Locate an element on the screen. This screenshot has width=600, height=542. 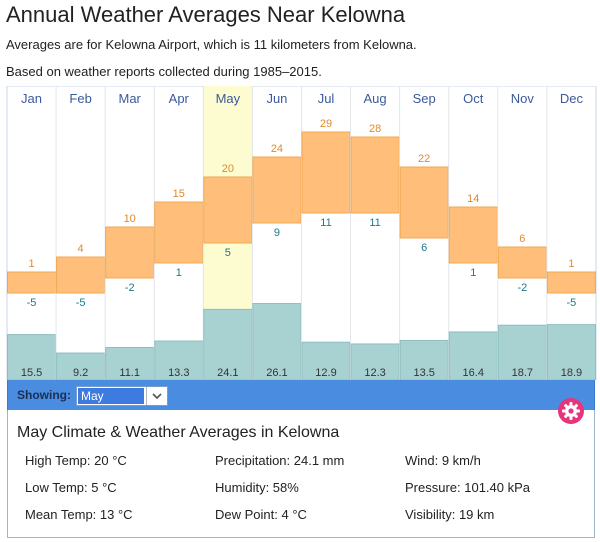
precip-value-label: 16.4 is located at coordinates (473, 373).